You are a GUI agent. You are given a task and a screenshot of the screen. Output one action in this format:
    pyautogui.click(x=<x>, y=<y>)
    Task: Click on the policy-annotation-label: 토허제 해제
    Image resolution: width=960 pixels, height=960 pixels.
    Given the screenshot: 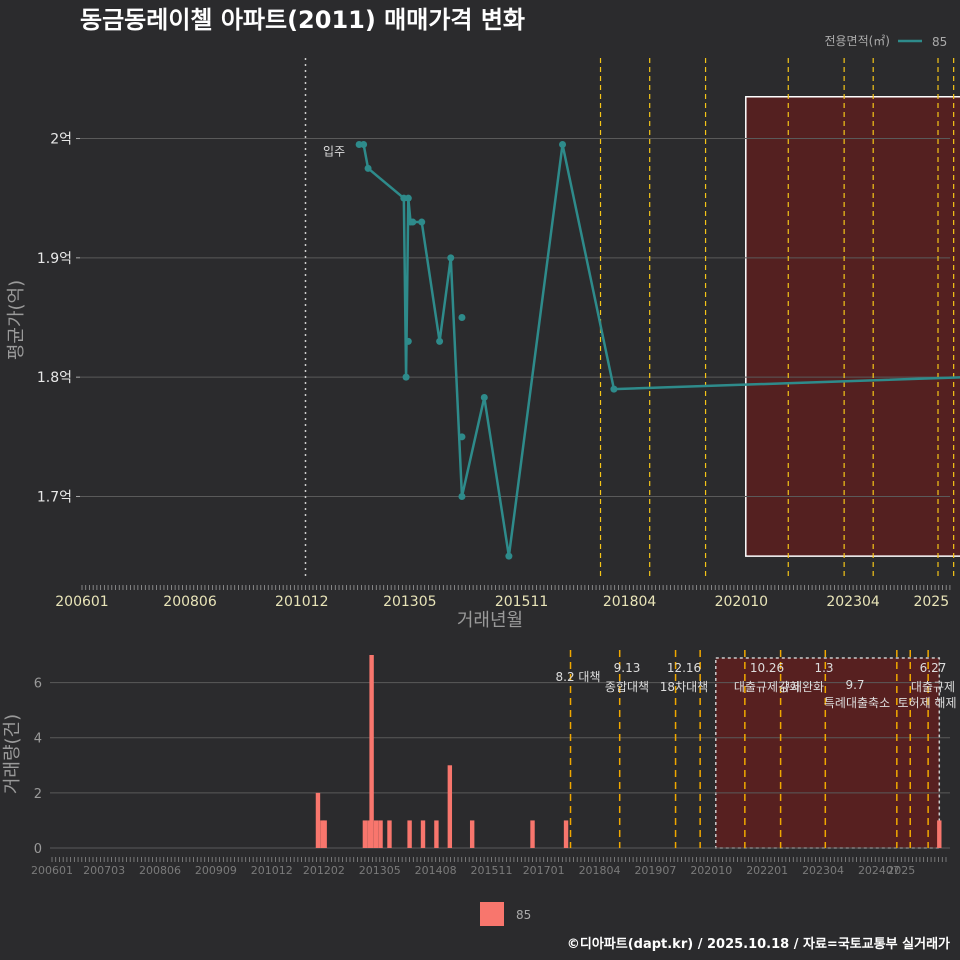 What is the action you would take?
    pyautogui.click(x=926, y=703)
    